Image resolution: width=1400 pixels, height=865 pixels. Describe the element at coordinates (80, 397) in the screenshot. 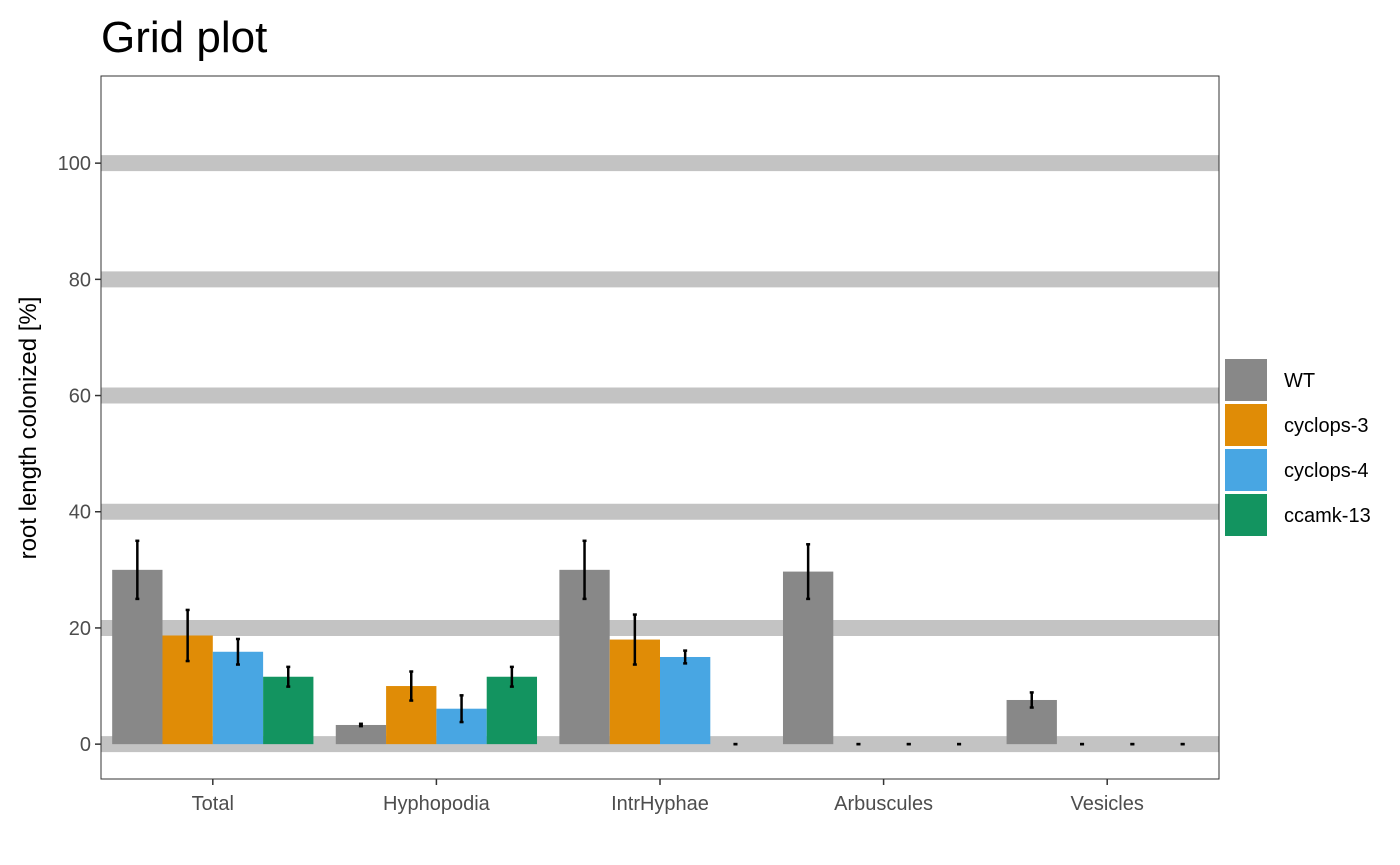

I see `y-tick-label: 60` at that location.